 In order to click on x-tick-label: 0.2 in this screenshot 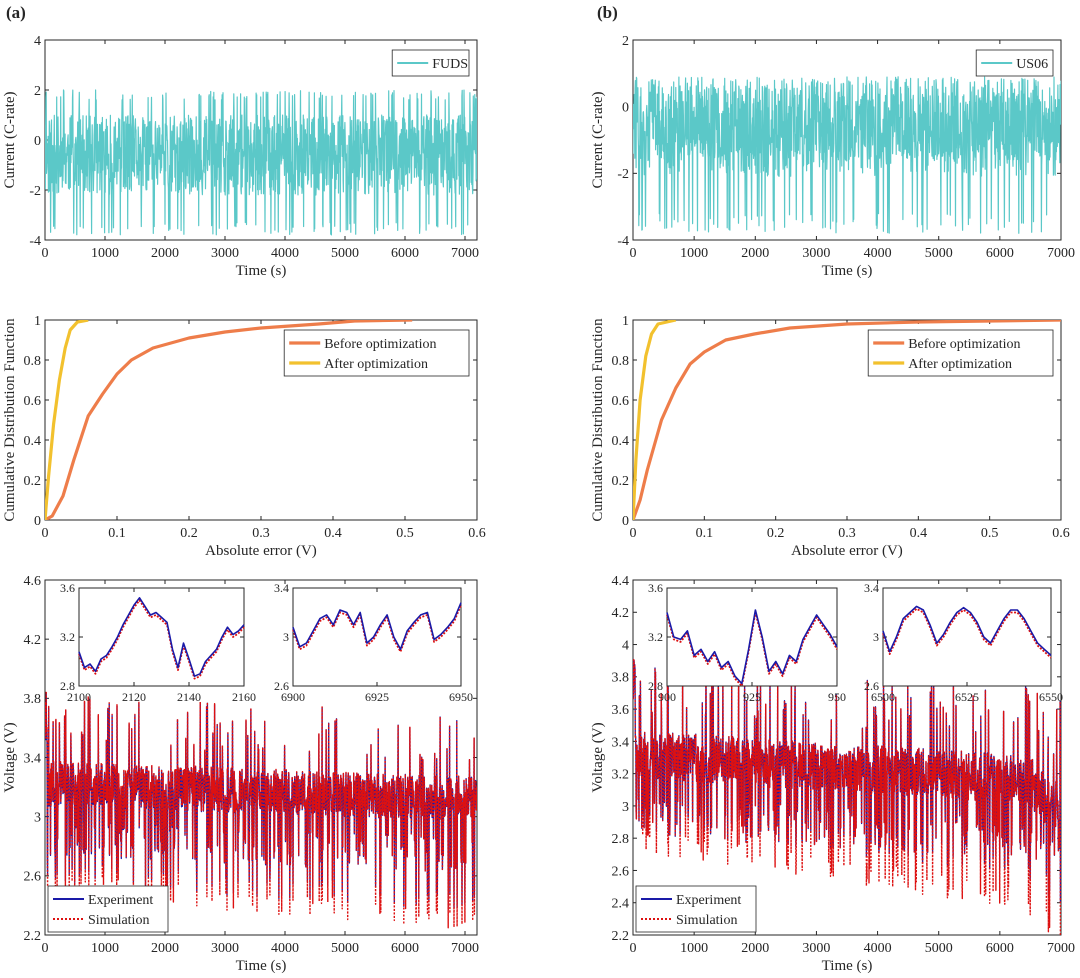, I will do `click(776, 533)`.